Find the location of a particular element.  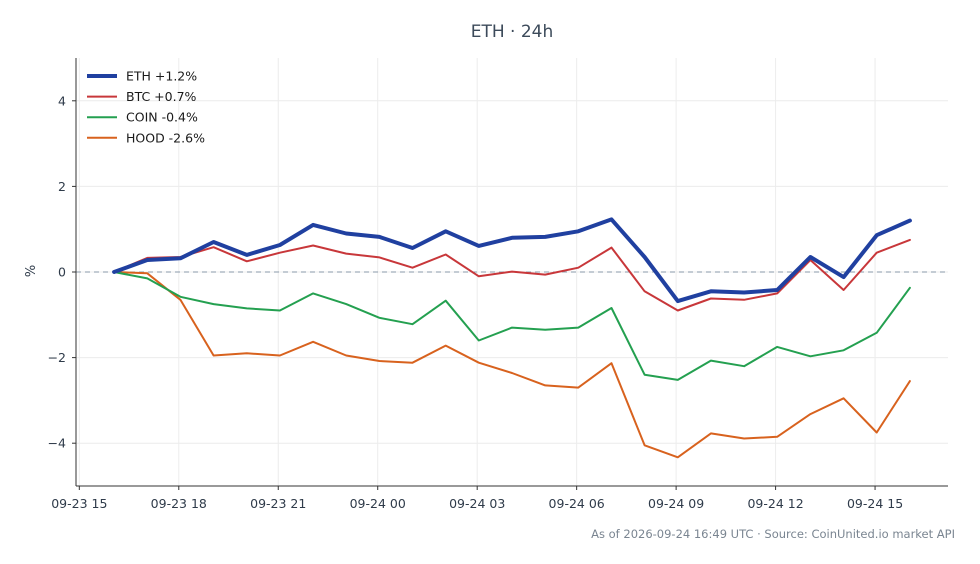

chart-title: ETH · 24h is located at coordinates (512, 32).